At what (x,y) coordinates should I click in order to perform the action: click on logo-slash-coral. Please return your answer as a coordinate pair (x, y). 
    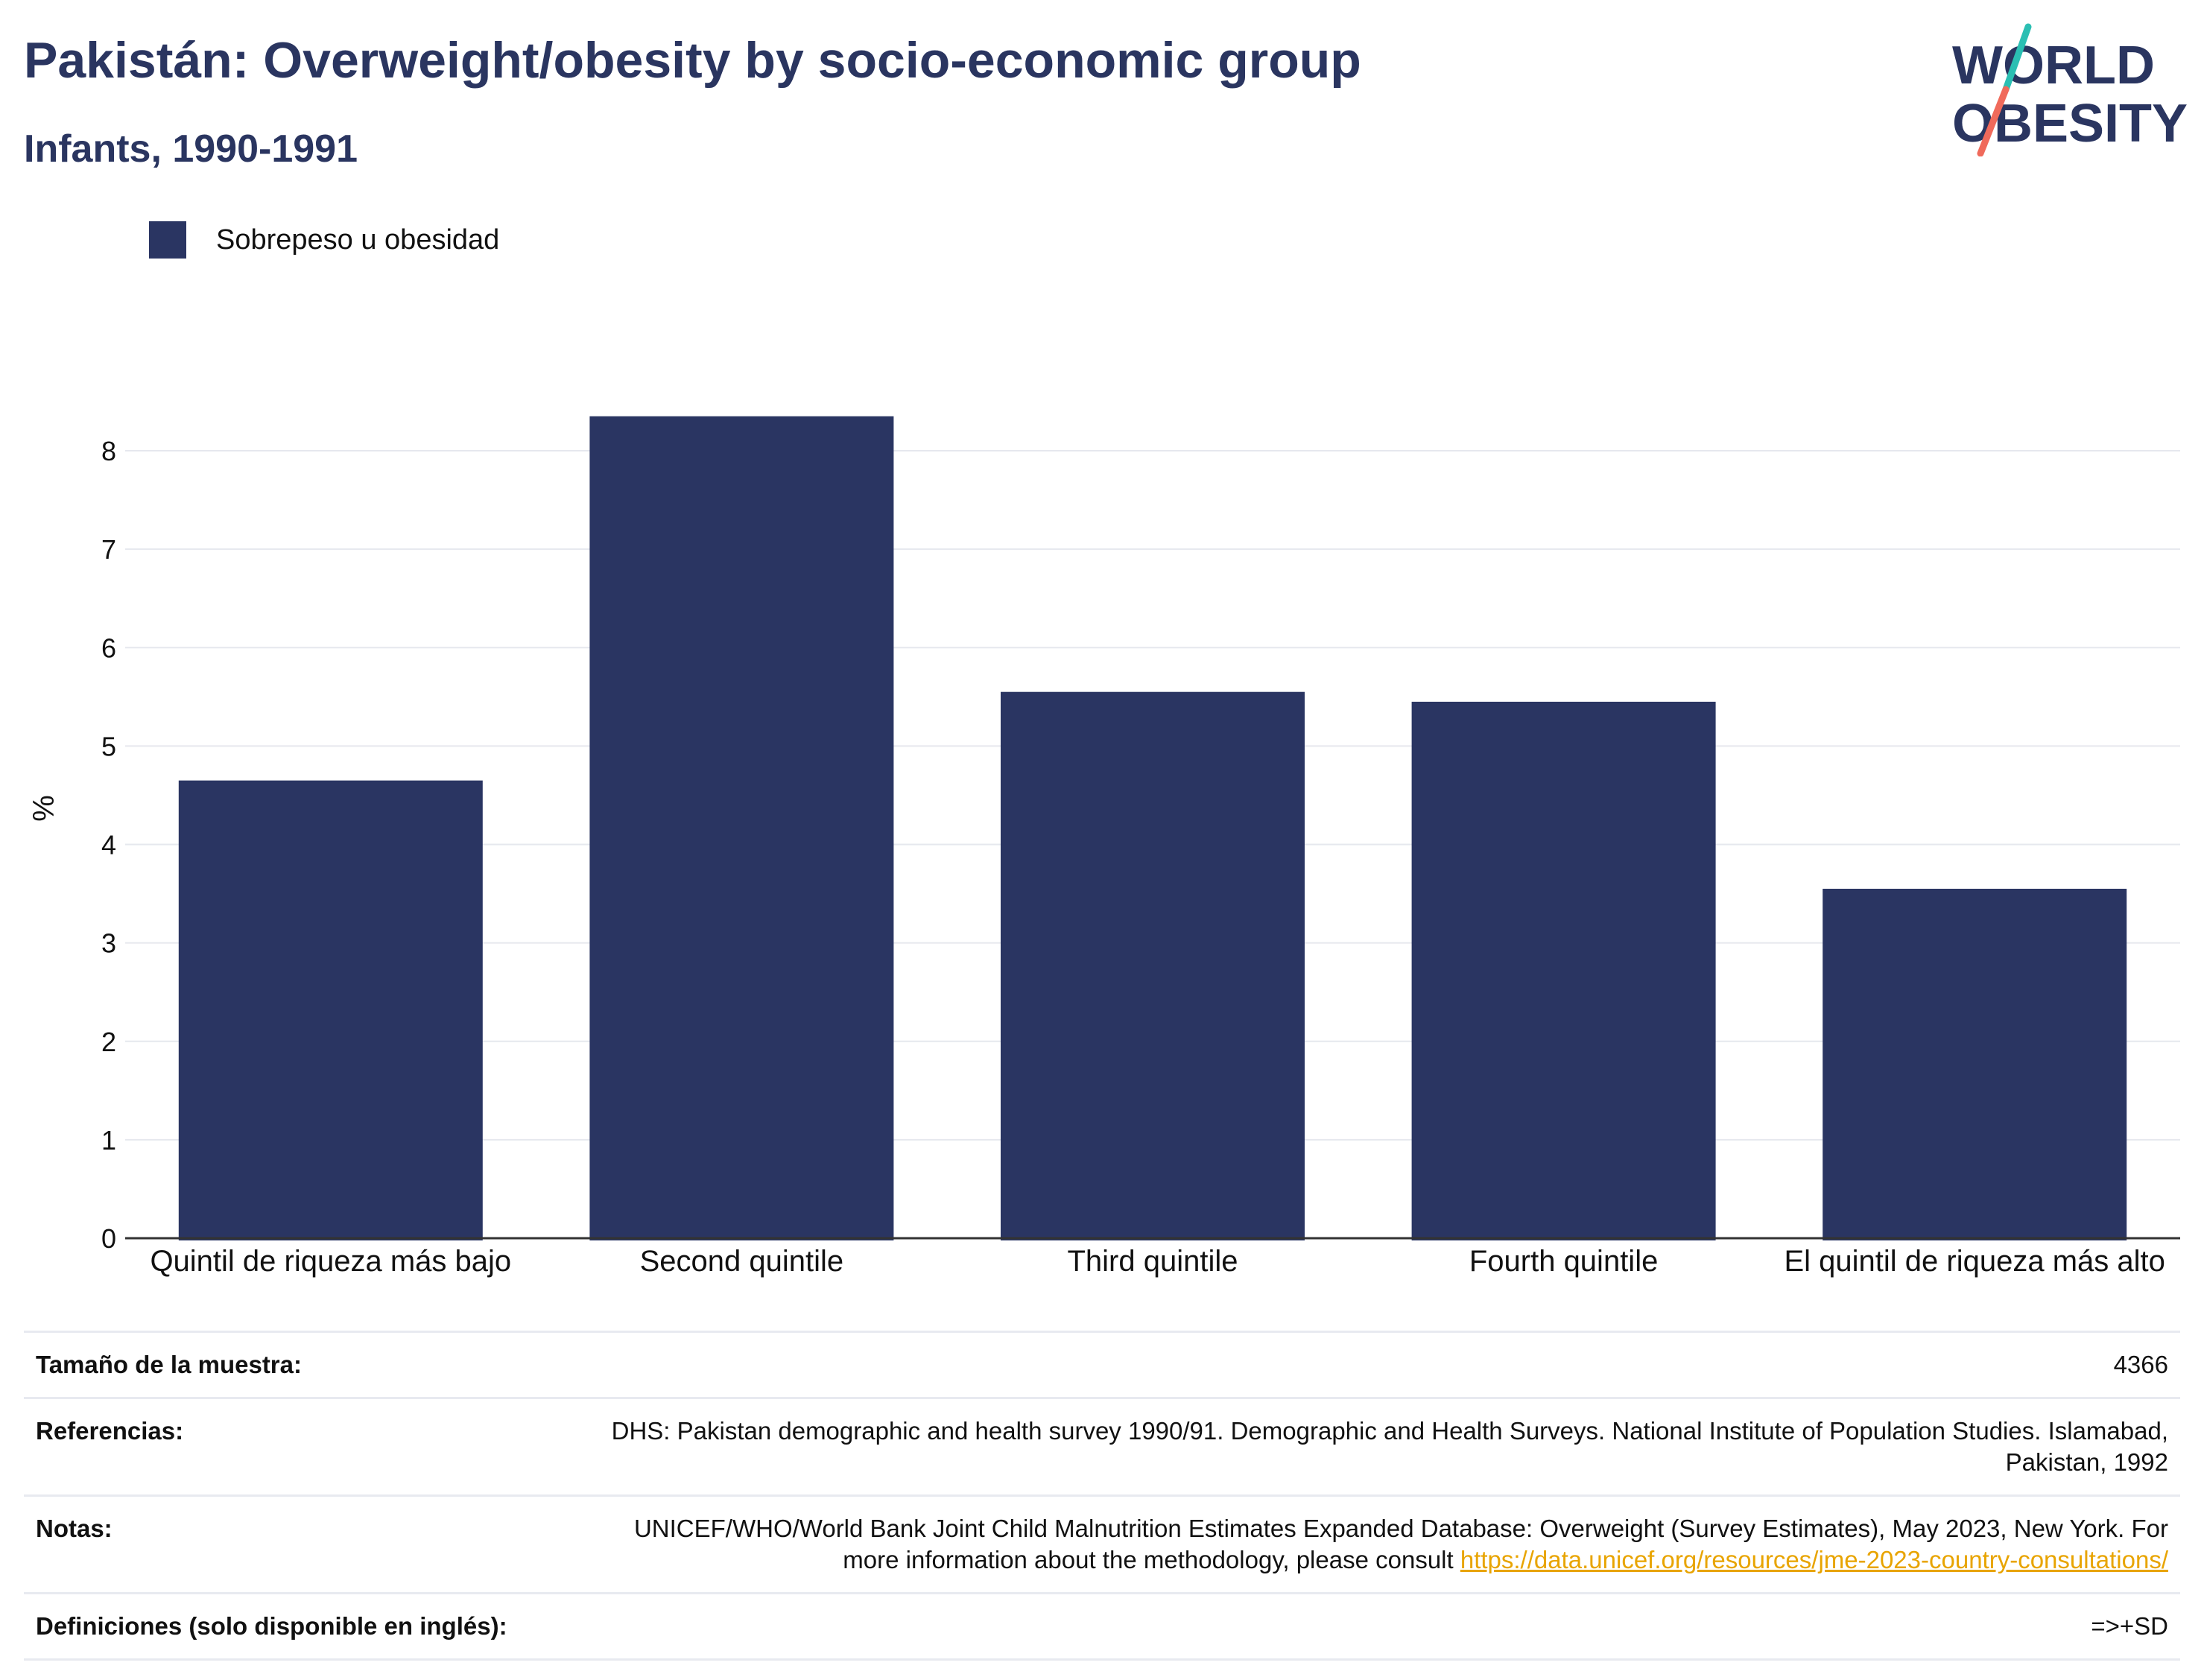
    Looking at the image, I should click on (1993, 121).